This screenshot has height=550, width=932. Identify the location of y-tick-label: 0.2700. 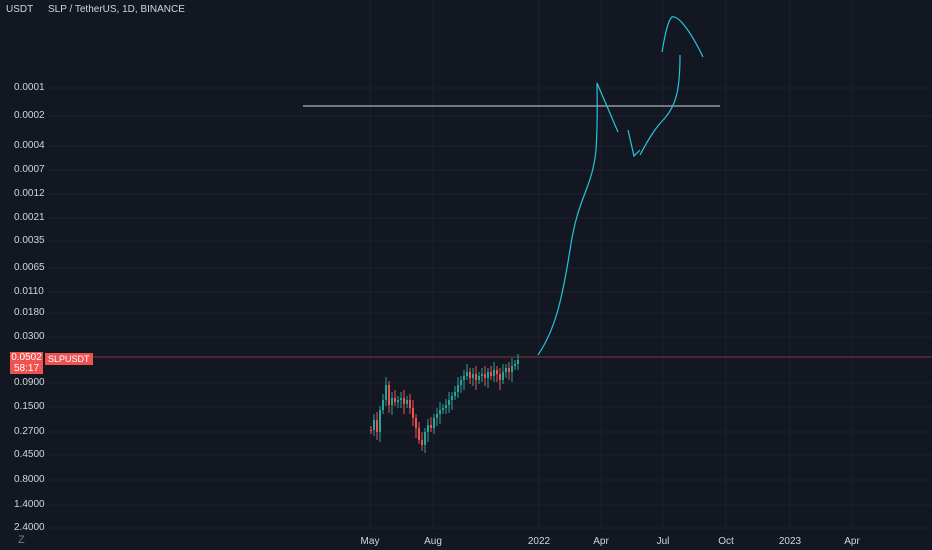
(29, 431).